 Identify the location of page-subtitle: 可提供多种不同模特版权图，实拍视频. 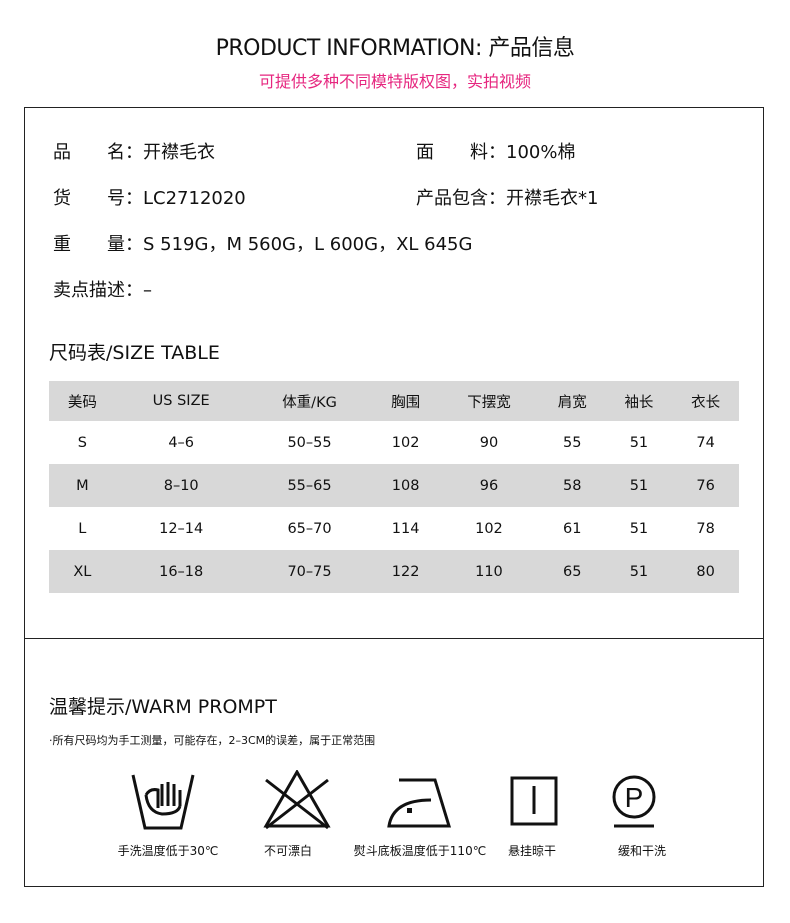
(394, 81).